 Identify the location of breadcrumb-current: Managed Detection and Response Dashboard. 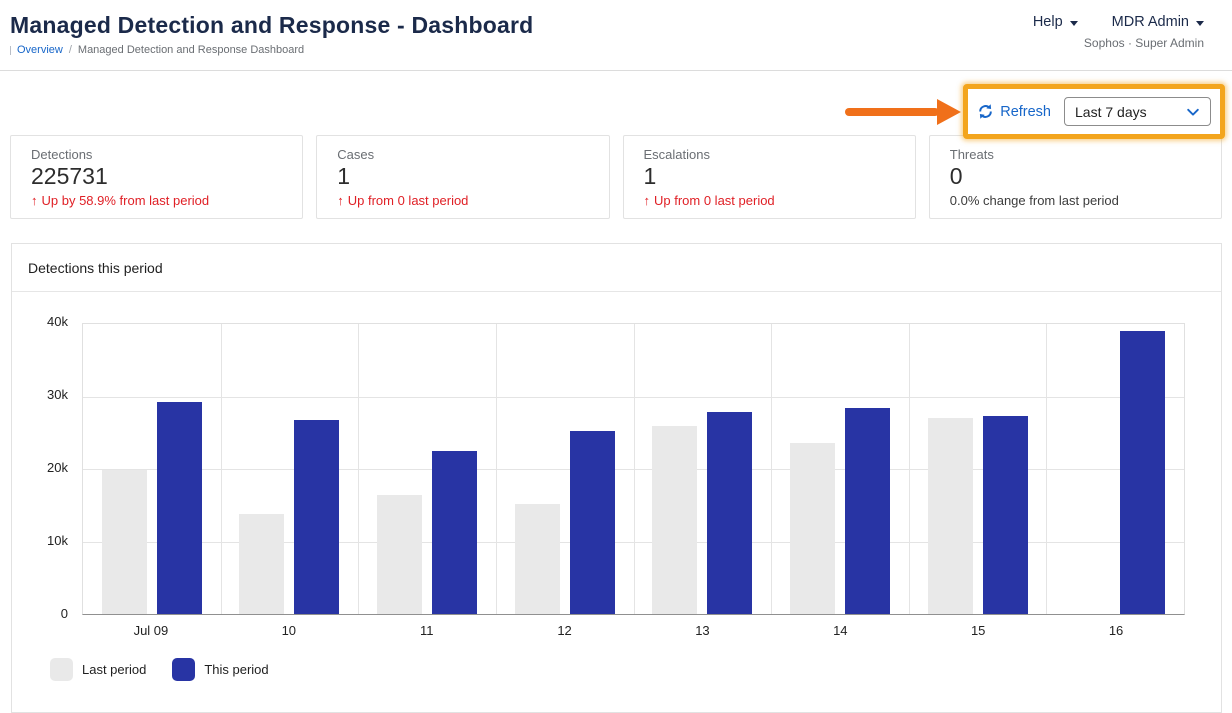
(191, 50).